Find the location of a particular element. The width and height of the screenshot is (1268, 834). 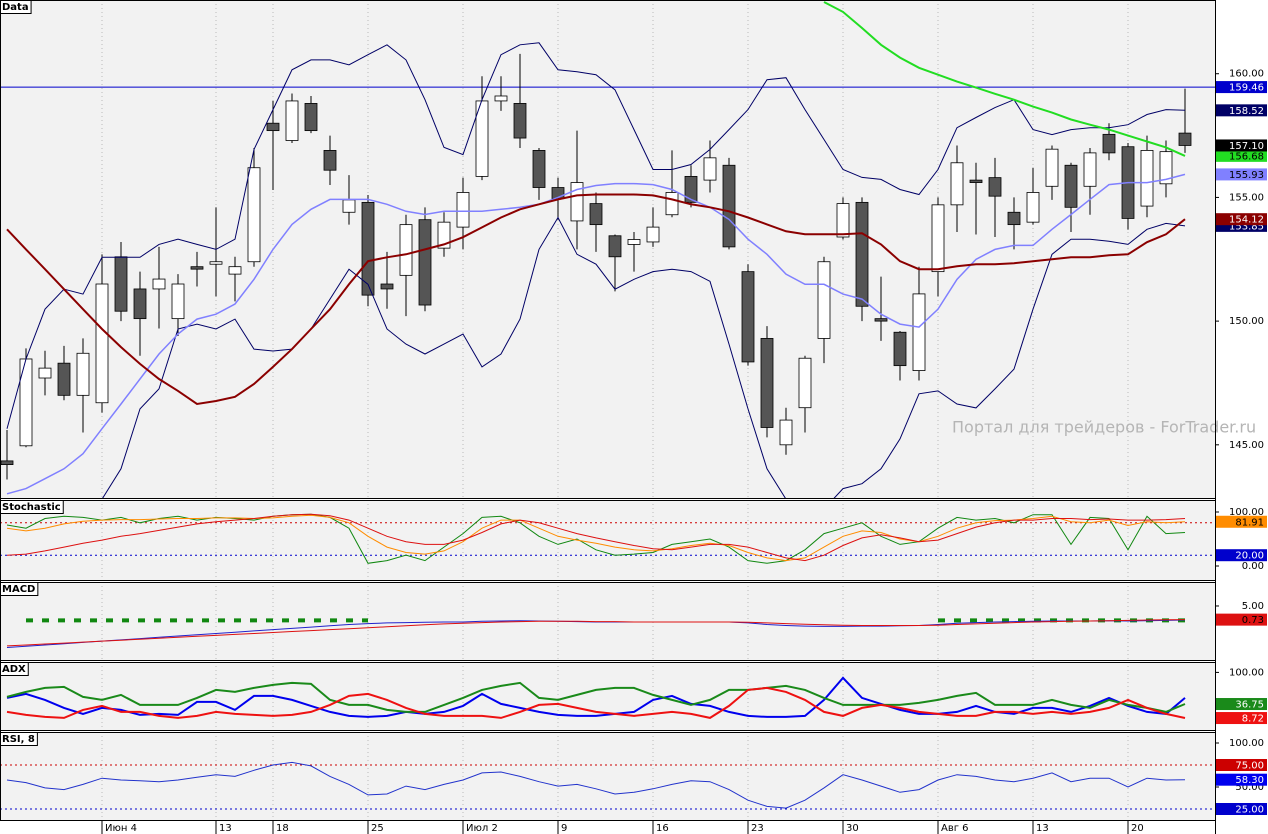

y-tick-label: 0.00 is located at coordinates (1253, 566).